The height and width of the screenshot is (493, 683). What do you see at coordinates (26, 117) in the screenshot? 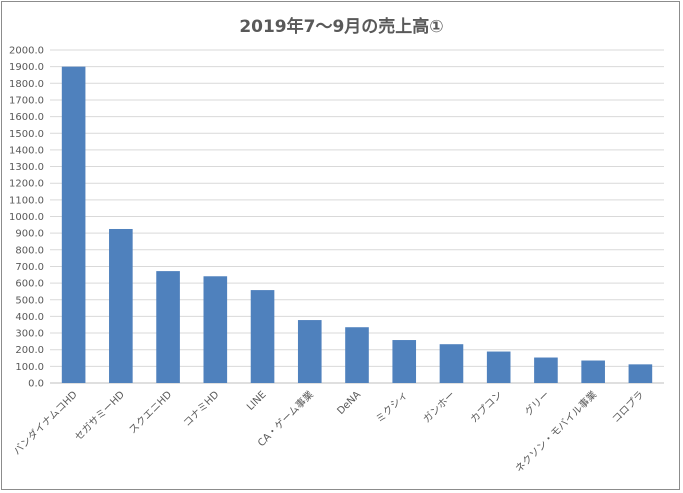
I see `y-tick-label: 1600.0` at bounding box center [26, 117].